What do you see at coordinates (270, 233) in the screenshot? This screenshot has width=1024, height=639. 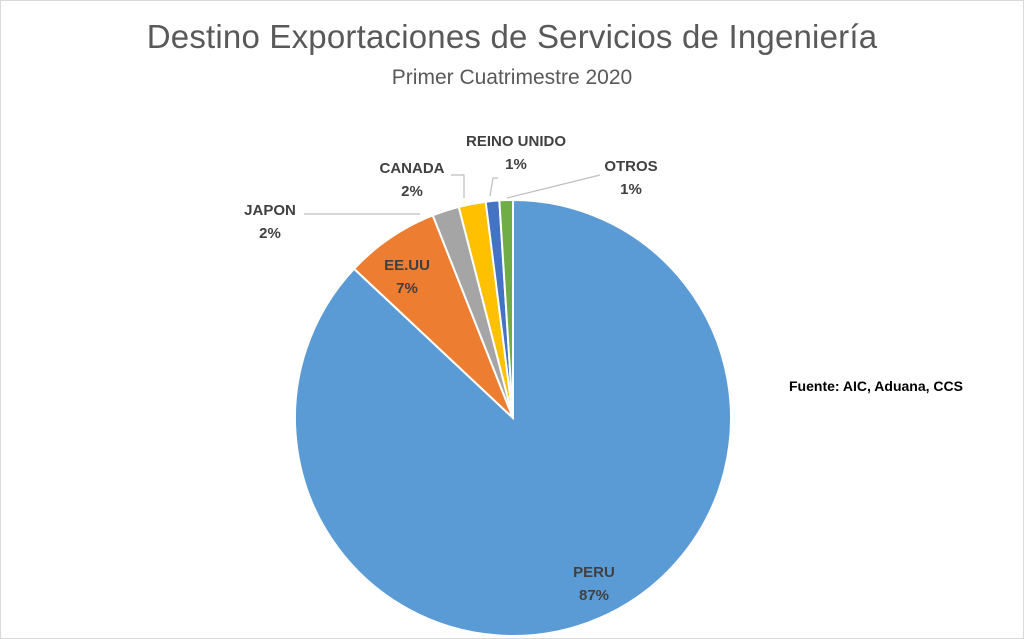 I see `slice-value-japon: 2%` at bounding box center [270, 233].